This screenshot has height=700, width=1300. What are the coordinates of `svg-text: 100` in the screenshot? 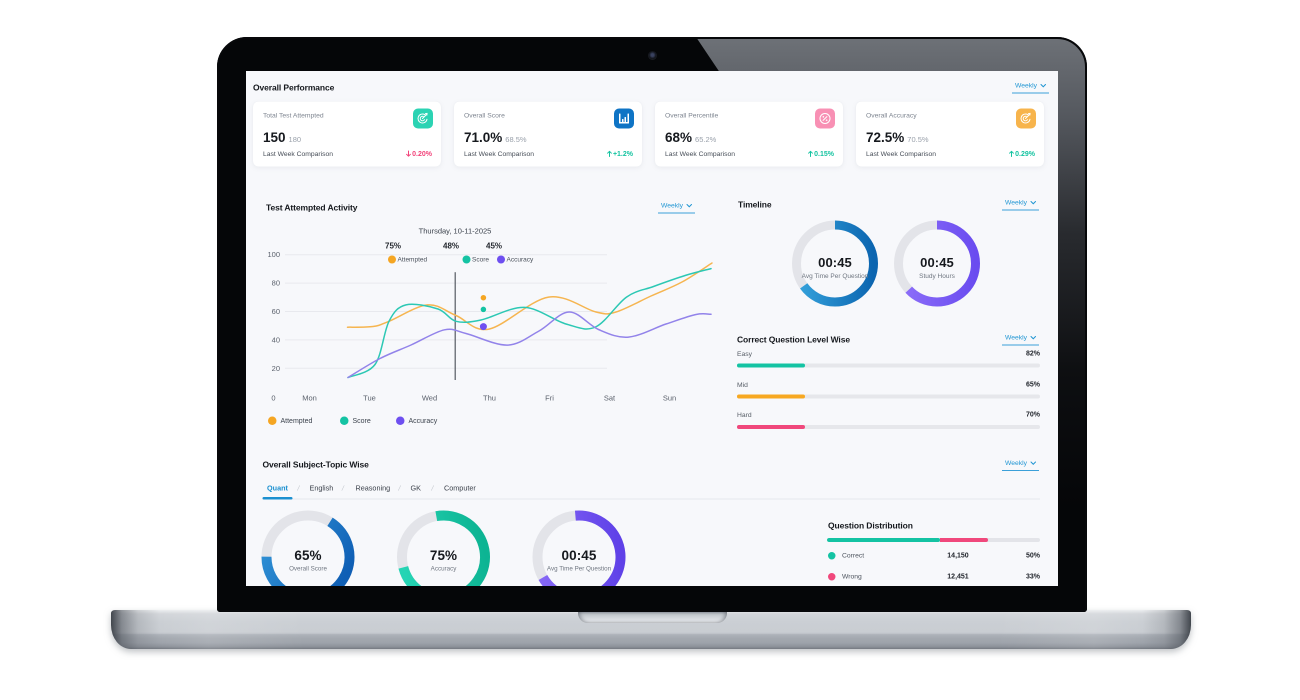 It's located at (273, 254).